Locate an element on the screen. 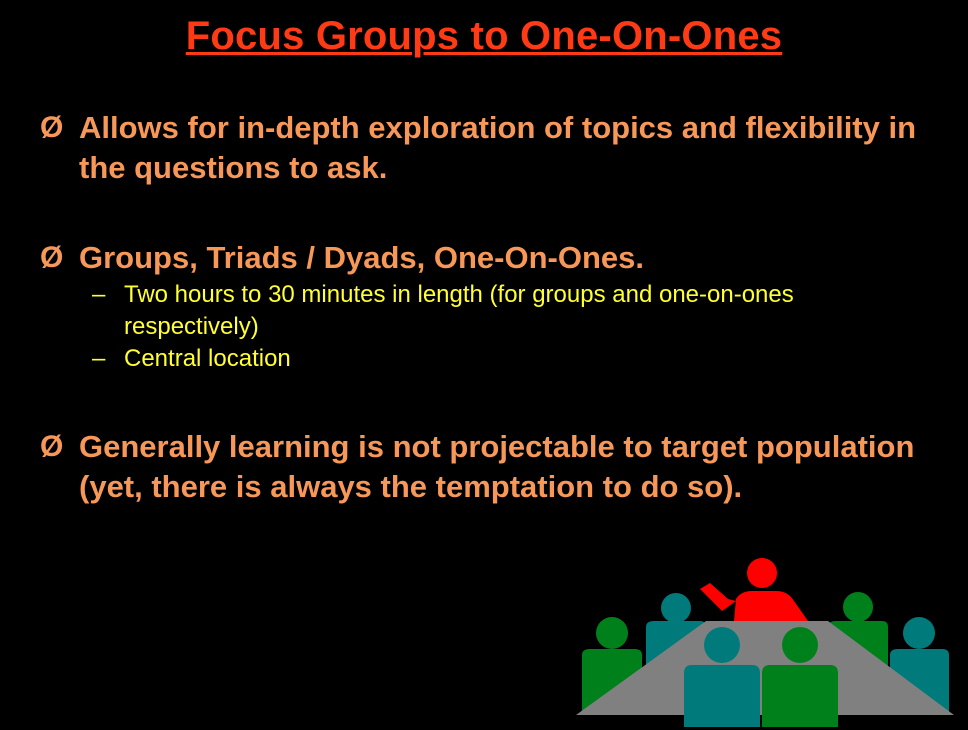  bullet-text: Groups, Triads / Dyads, One-On-Ones. is located at coordinates (362, 257).